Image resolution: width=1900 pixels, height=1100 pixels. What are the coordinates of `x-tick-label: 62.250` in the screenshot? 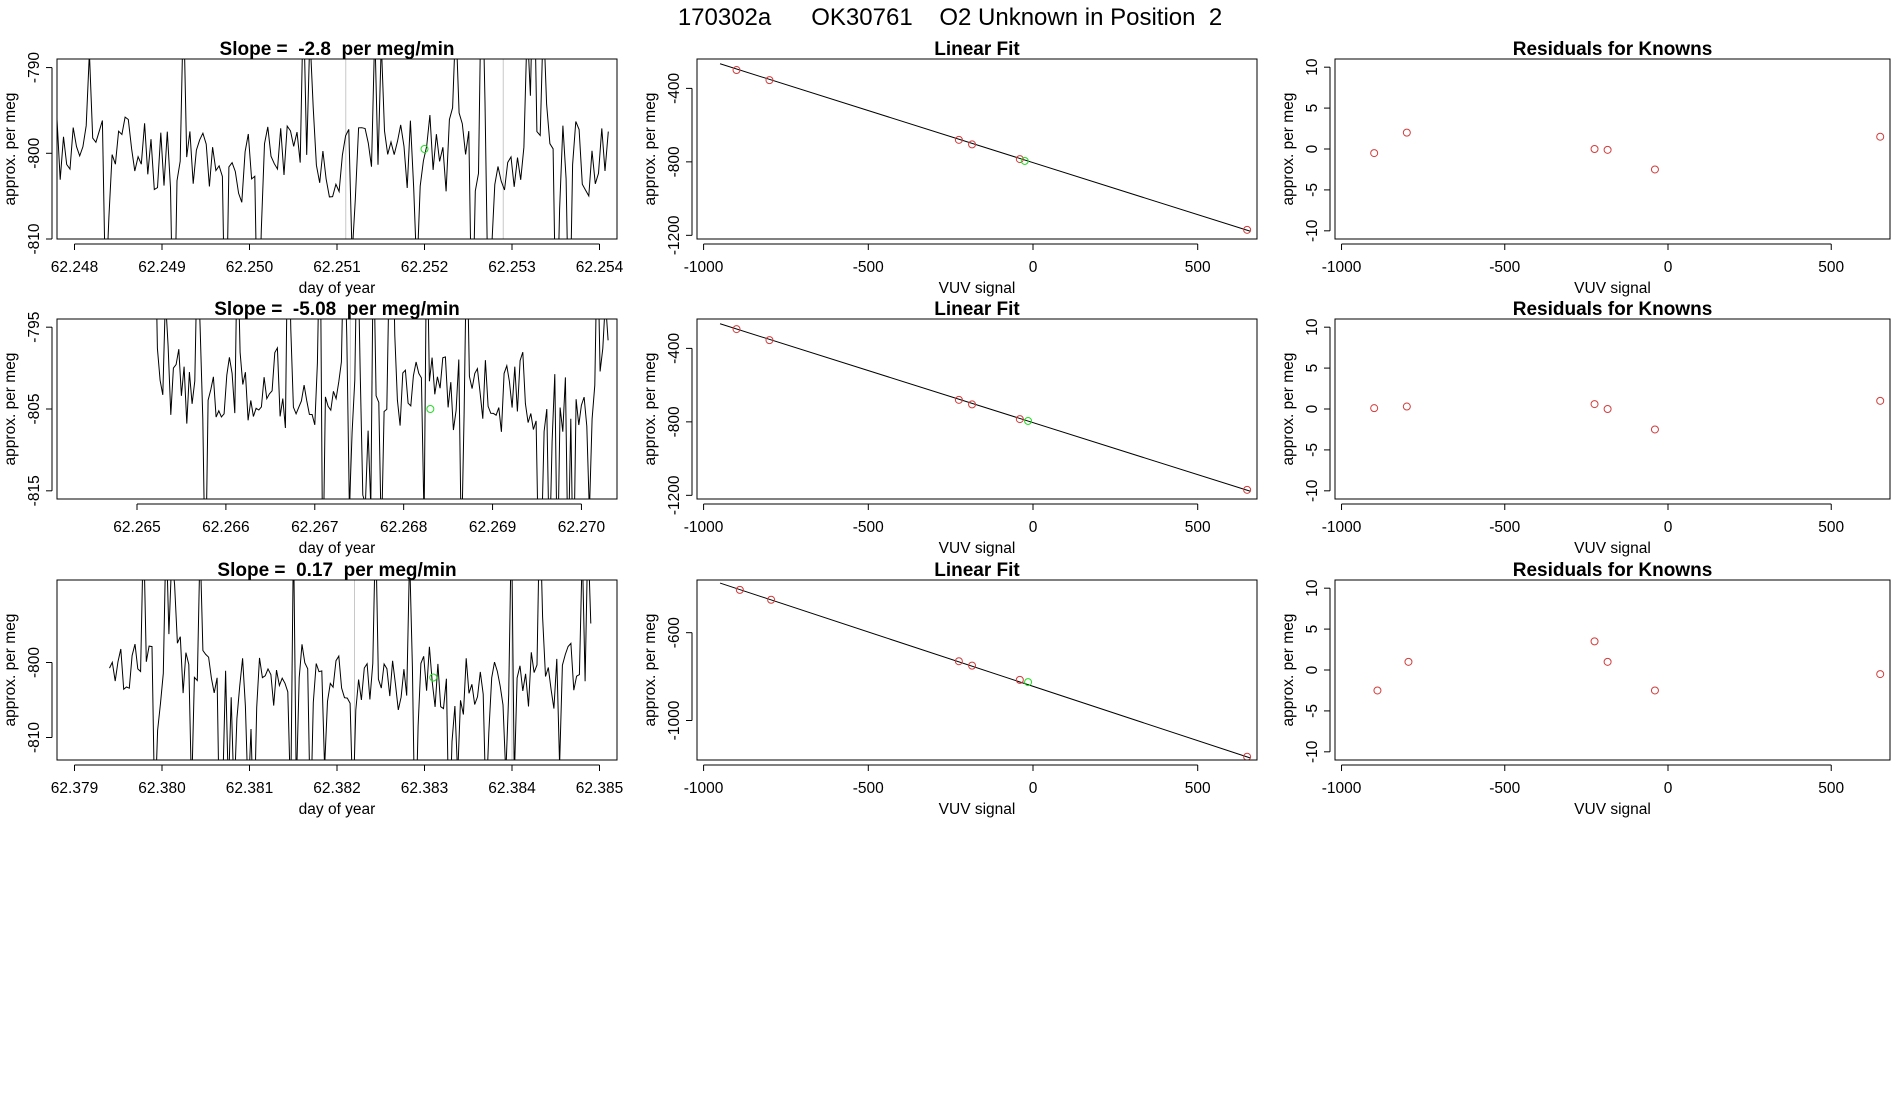 It's located at (250, 267).